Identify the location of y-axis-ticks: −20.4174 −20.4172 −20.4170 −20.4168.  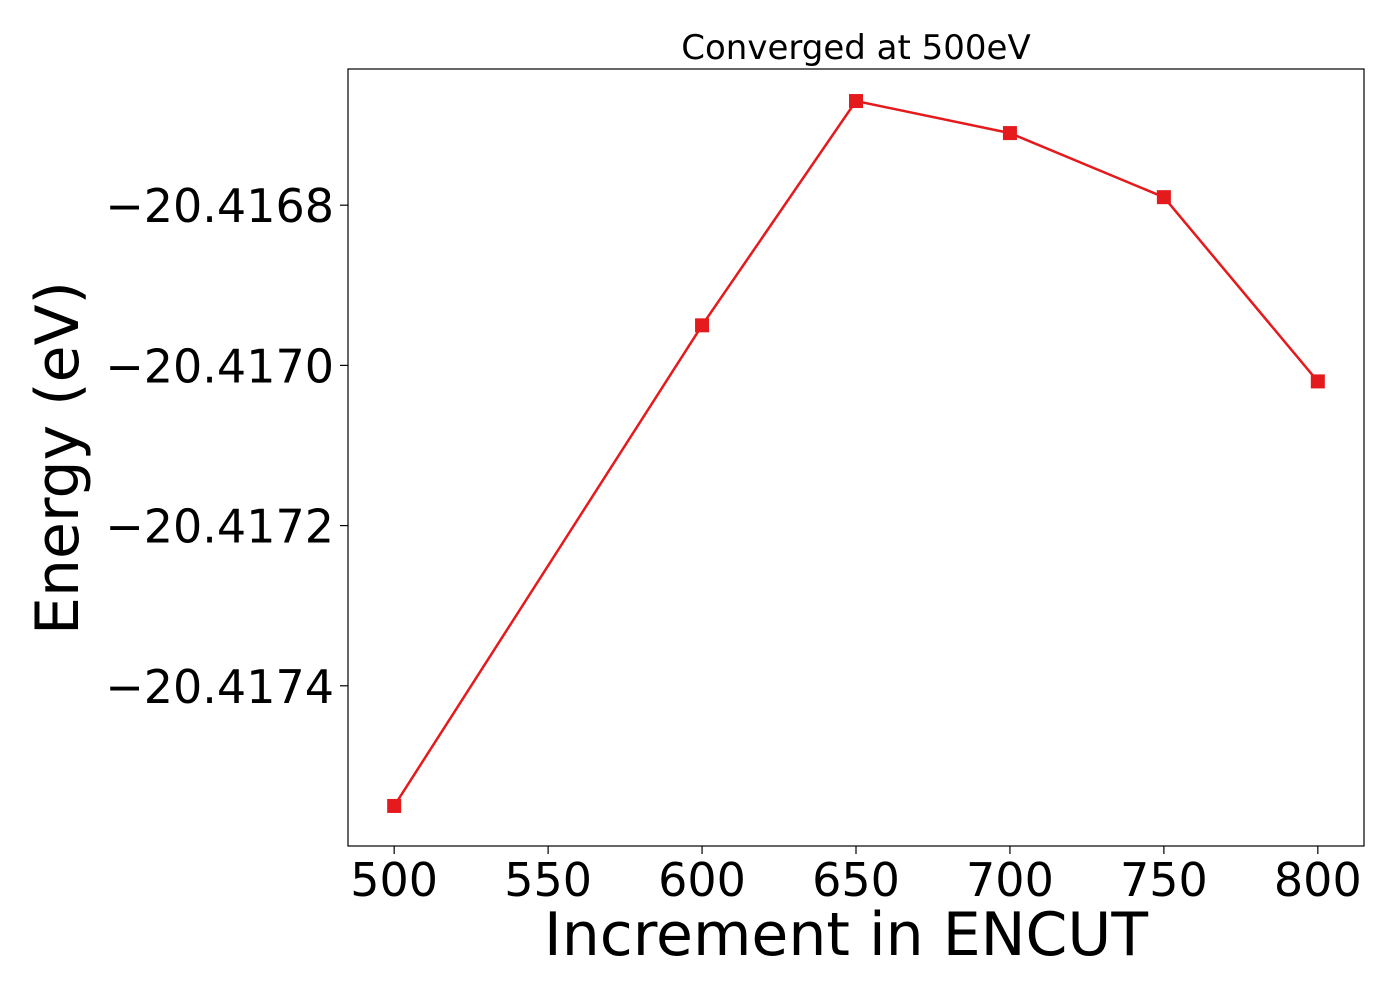
(226, 446).